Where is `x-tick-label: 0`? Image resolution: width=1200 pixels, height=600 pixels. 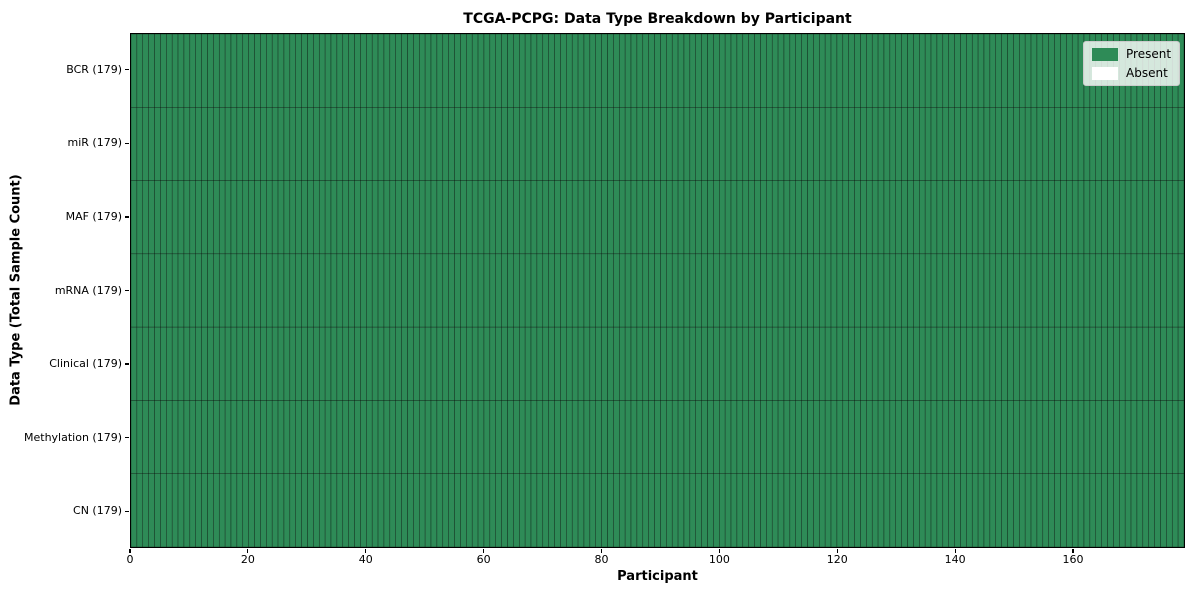 x-tick-label: 0 is located at coordinates (130, 559).